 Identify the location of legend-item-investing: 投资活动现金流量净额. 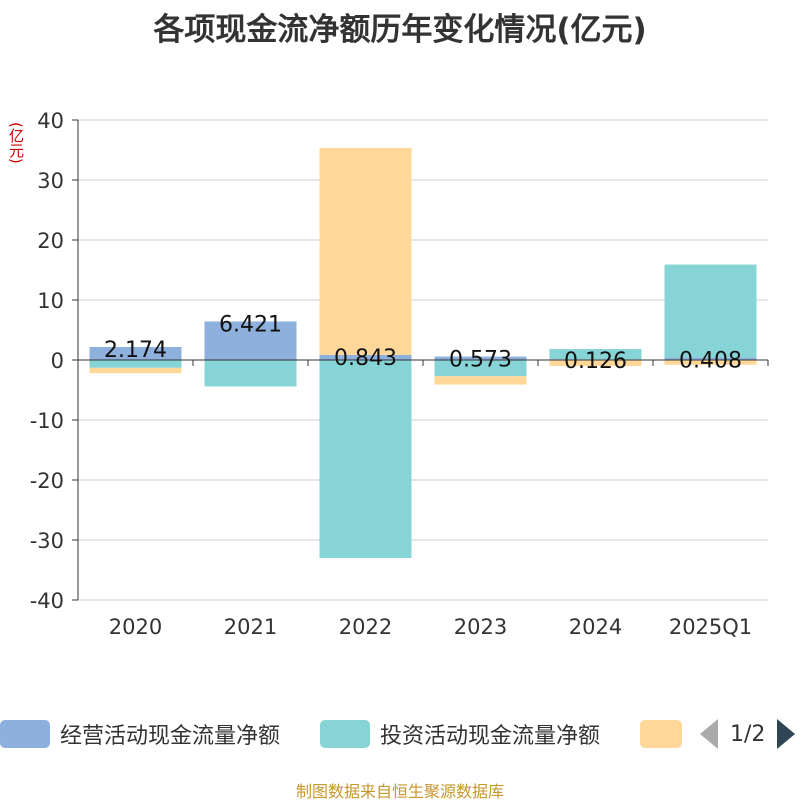
(460, 734).